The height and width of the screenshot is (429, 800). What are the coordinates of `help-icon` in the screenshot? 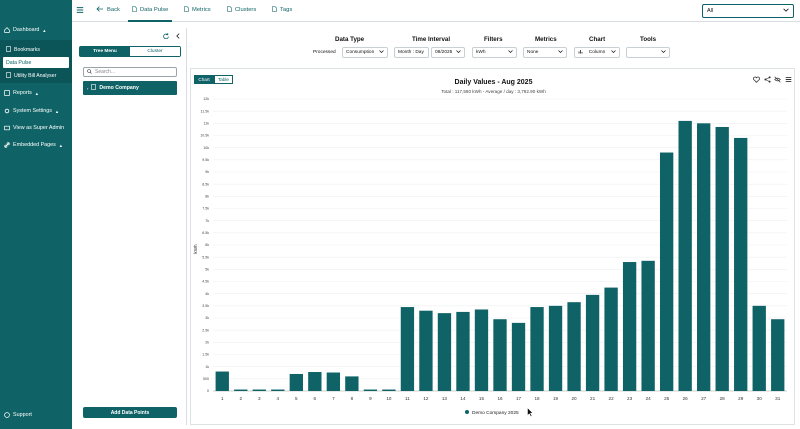 It's located at (7, 415).